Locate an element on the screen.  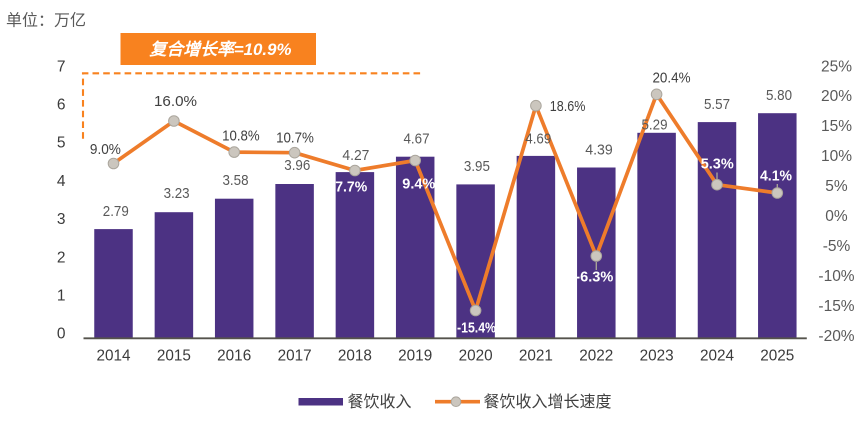
svg-text: 9.0% is located at coordinates (105, 150).